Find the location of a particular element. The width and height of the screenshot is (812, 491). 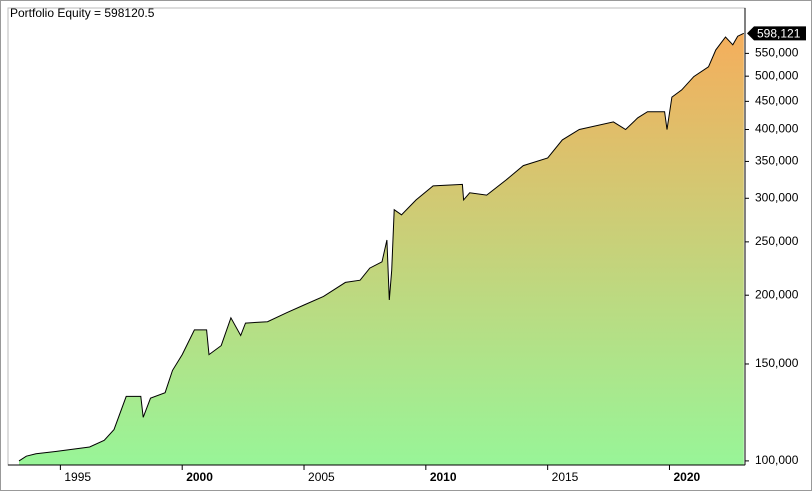

y-tick-label: 200,000 is located at coordinates (777, 294).